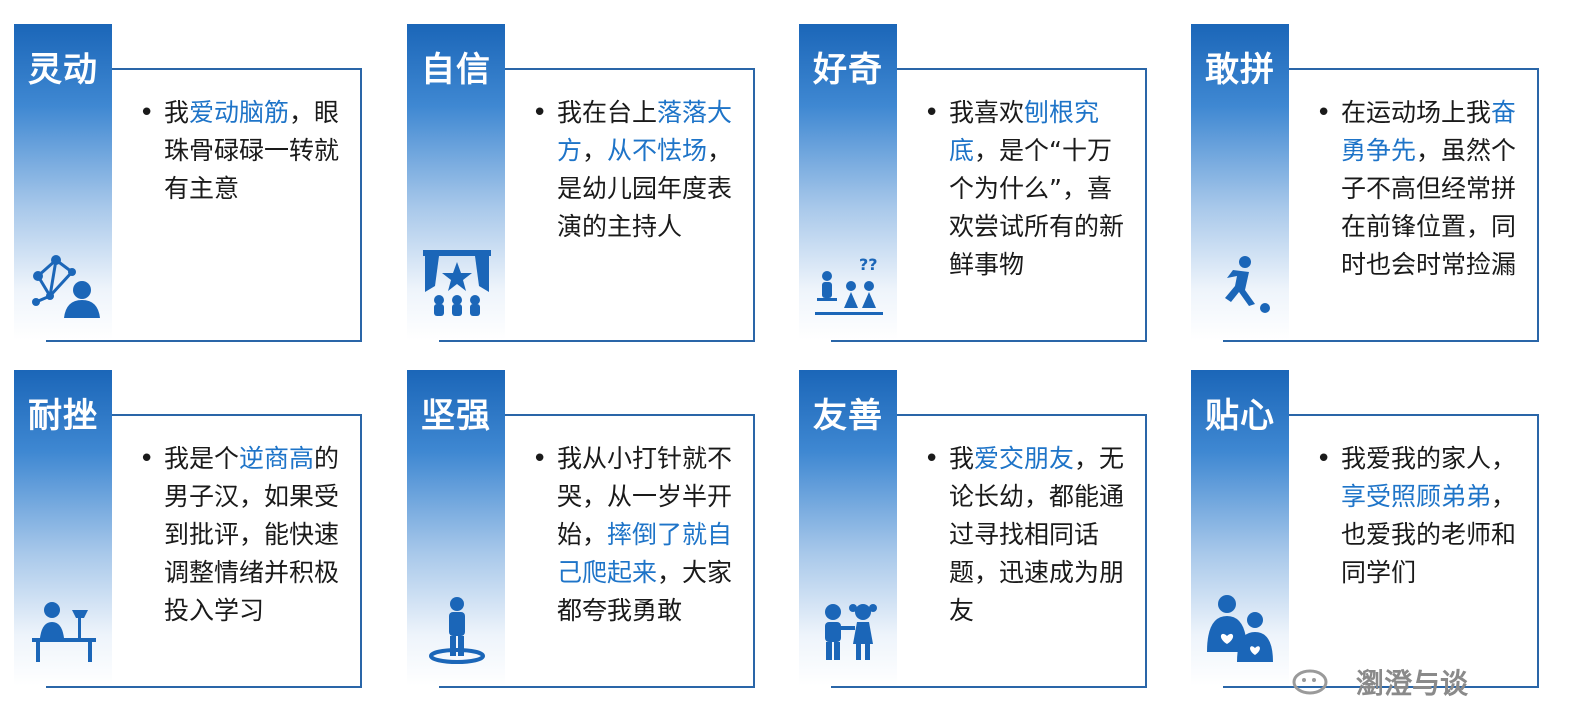 The image size is (1572, 702). I want to click on teacher-children-question-icon: ??, so click(849, 285).